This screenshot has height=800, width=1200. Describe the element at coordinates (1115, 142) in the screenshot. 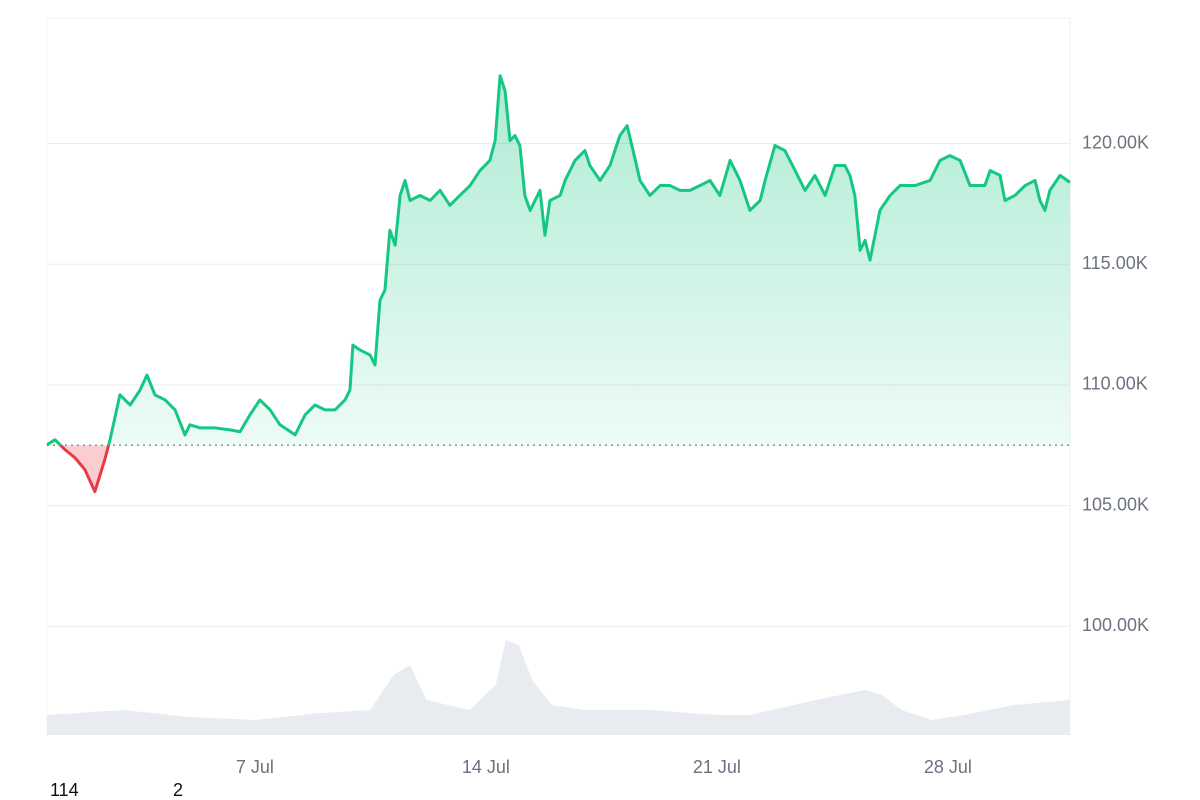

I see `y-tick-label: 120.00K` at that location.